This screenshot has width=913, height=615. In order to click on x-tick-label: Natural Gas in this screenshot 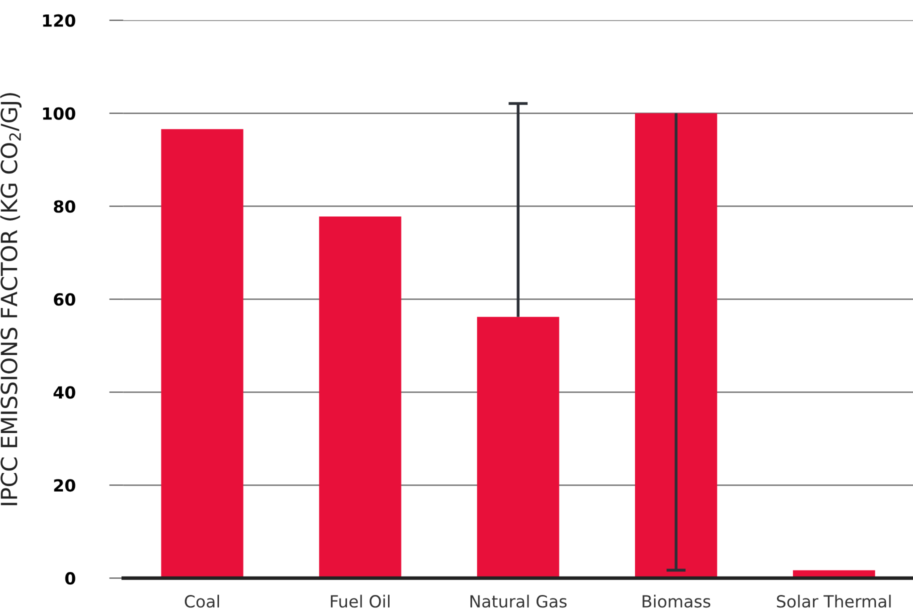, I will do `click(518, 601)`.